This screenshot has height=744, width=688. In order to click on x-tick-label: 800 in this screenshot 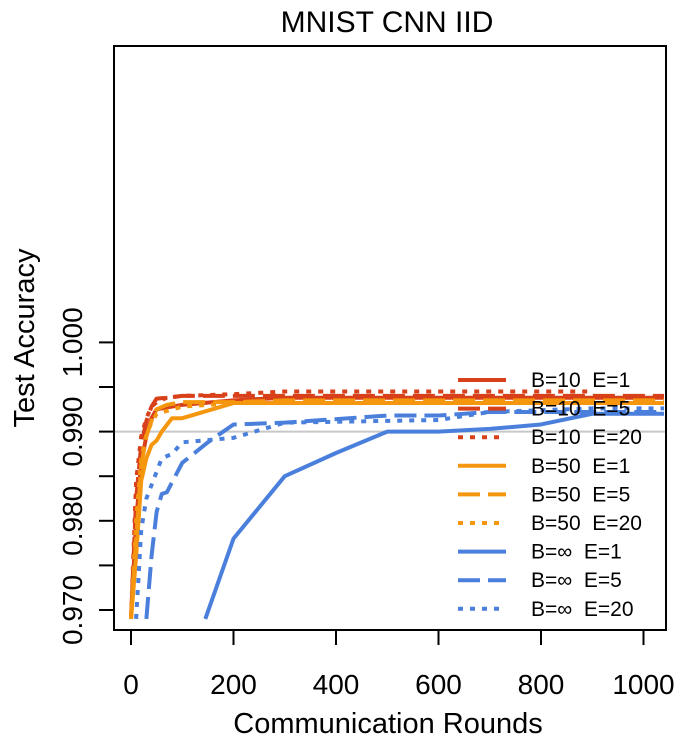, I will do `click(541, 684)`.